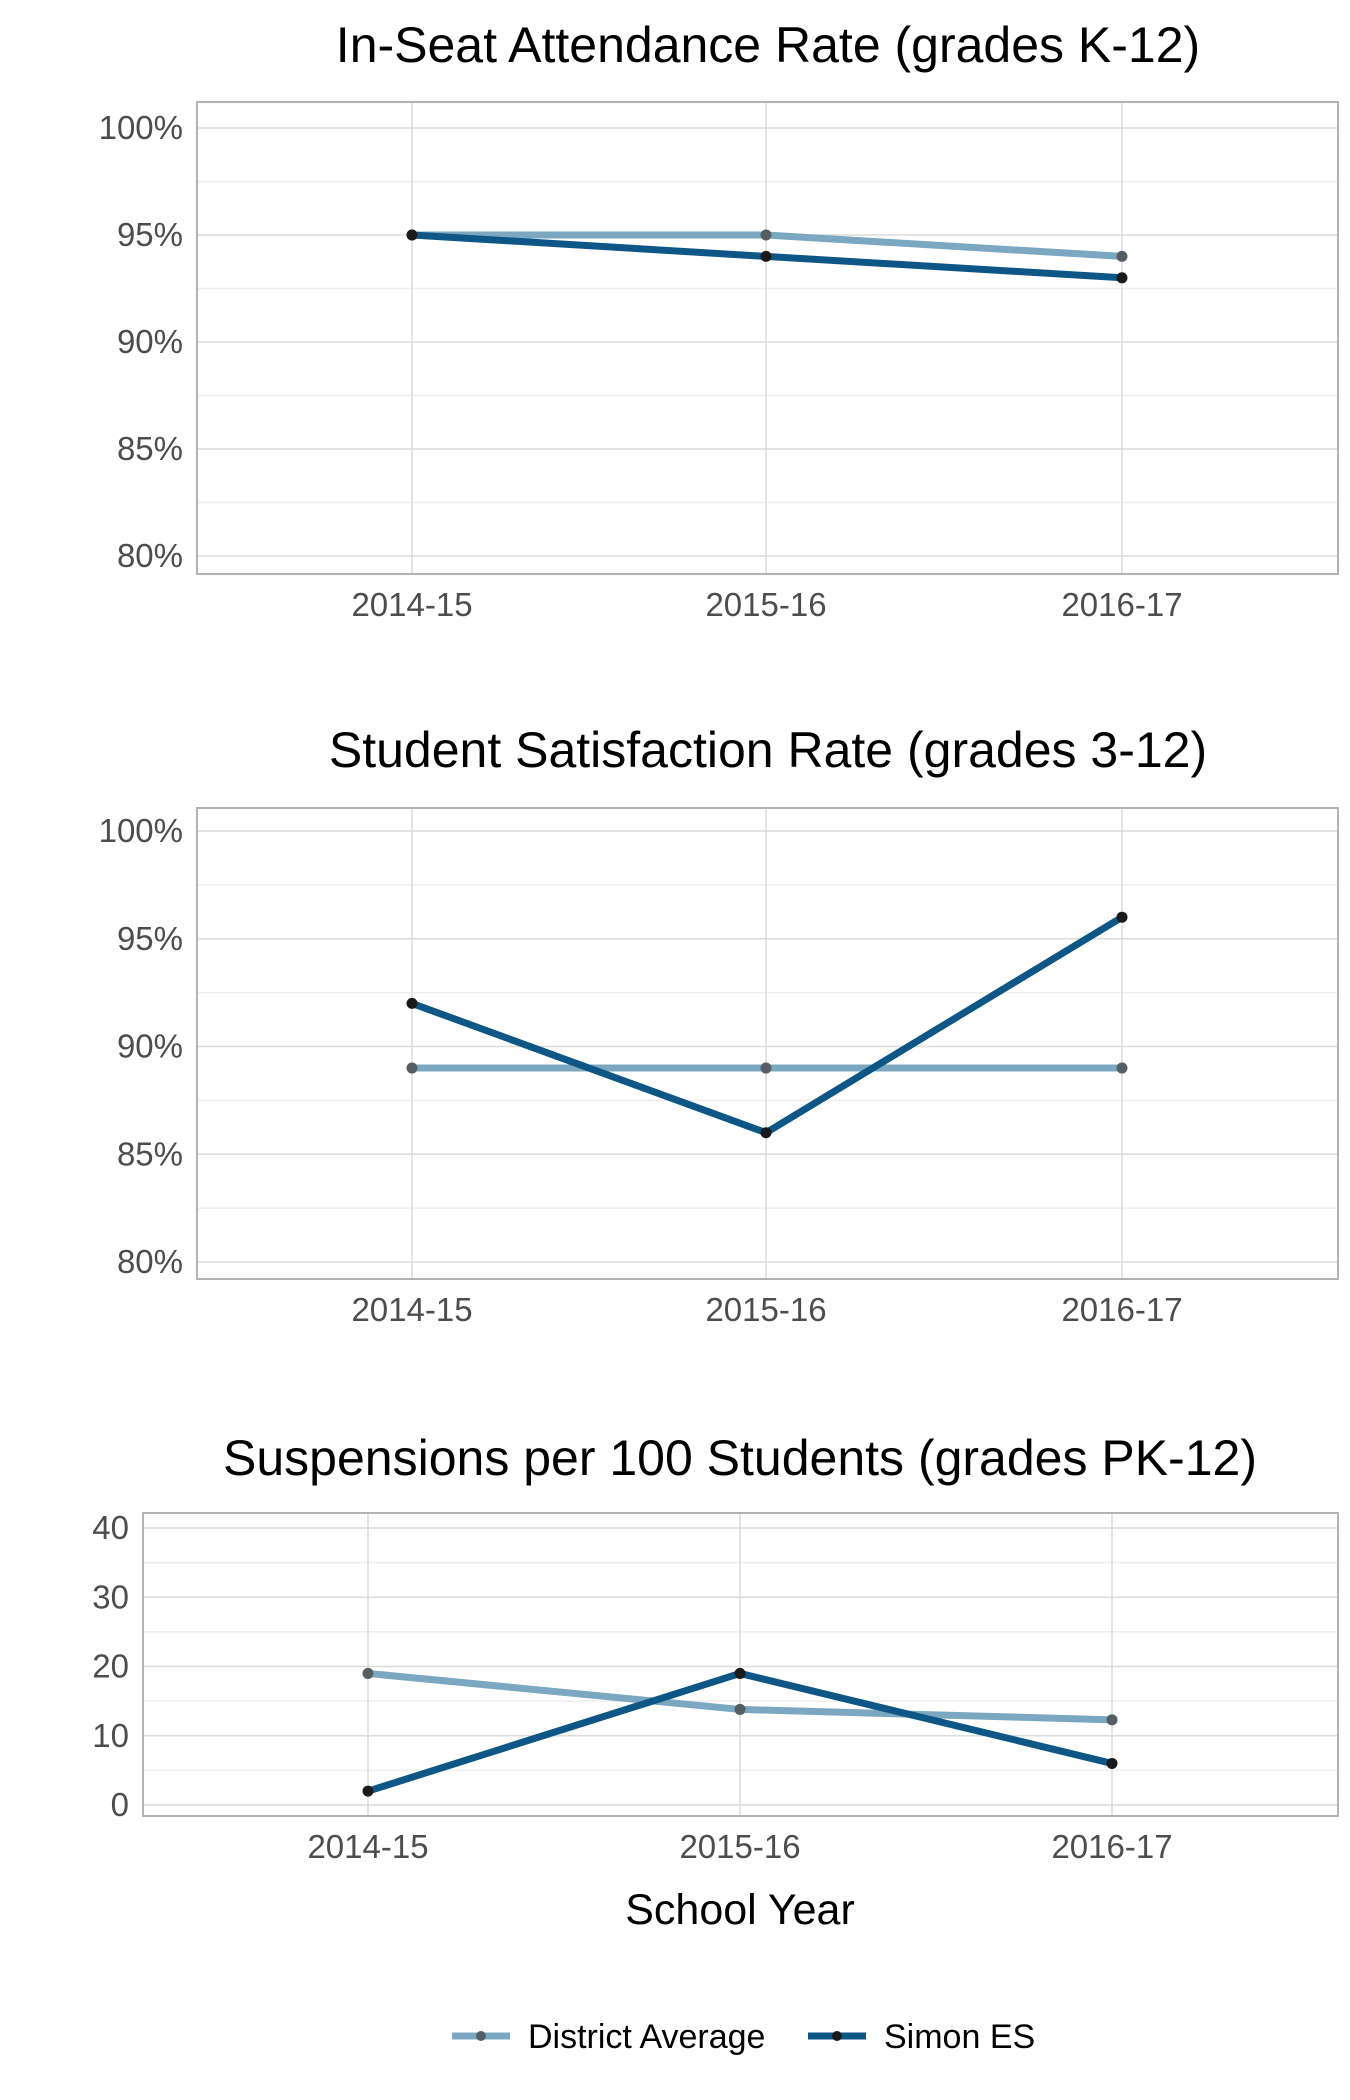  I want to click on attendance-y-tick-label: 80%, so click(150, 555).